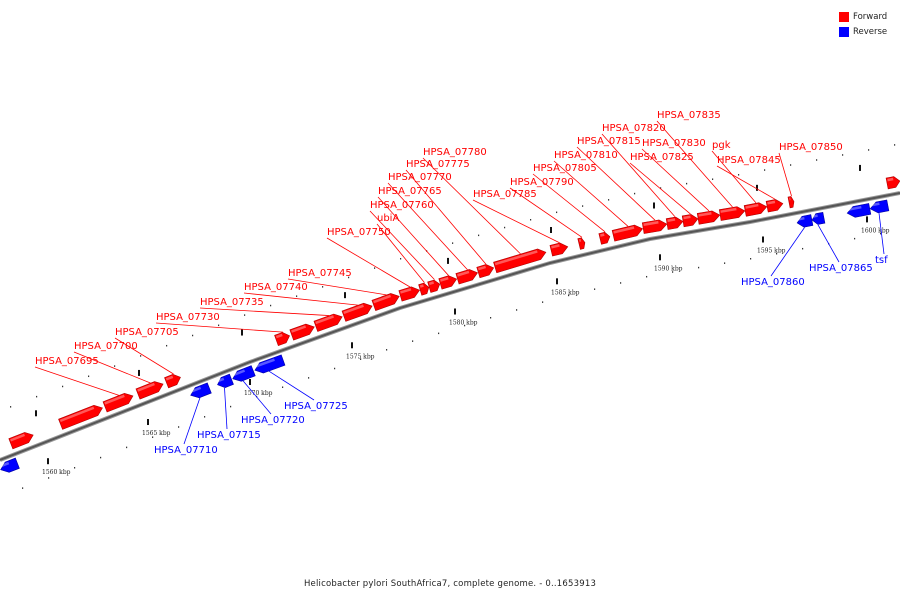 The image size is (900, 600). What do you see at coordinates (565, 292) in the screenshot?
I see `tick-label: 1585 kbp` at bounding box center [565, 292].